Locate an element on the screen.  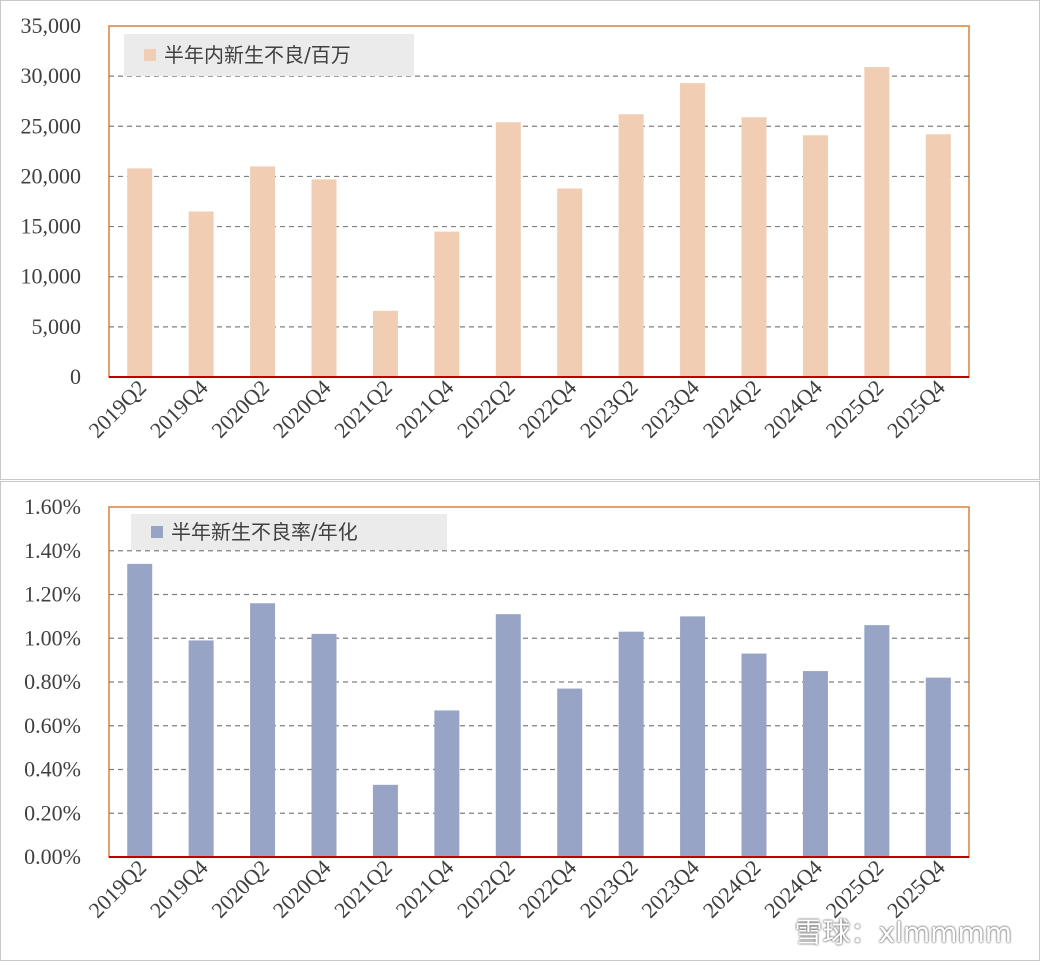
y-tick-label: 1.00% is located at coordinates (52, 637).